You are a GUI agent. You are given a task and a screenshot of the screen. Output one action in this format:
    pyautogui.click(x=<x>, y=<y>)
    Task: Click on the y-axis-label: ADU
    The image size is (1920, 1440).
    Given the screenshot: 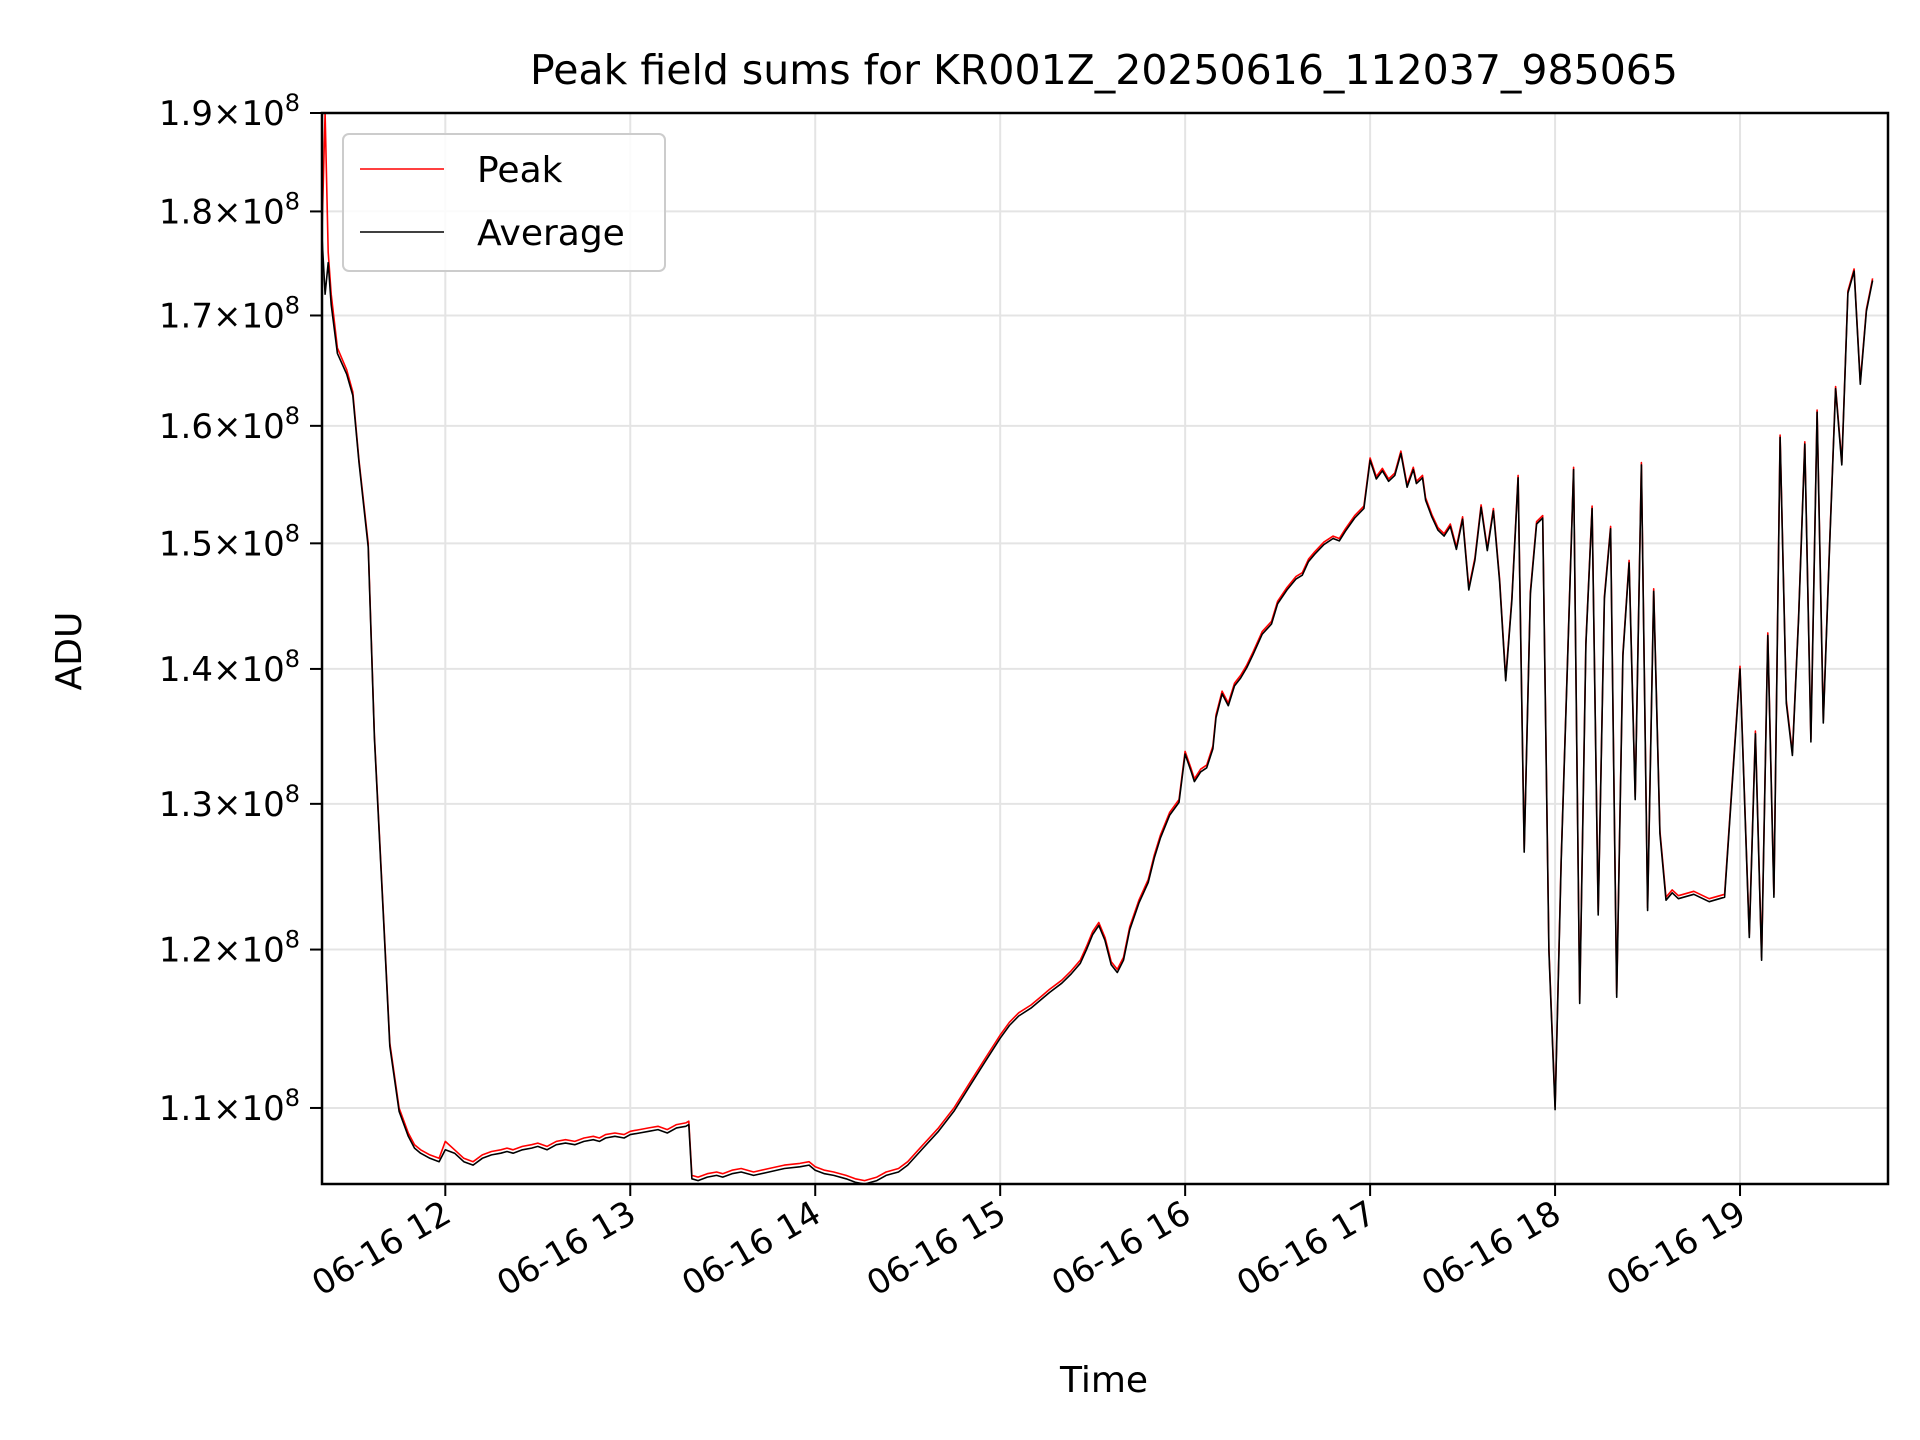 What is the action you would take?
    pyautogui.click(x=69, y=651)
    